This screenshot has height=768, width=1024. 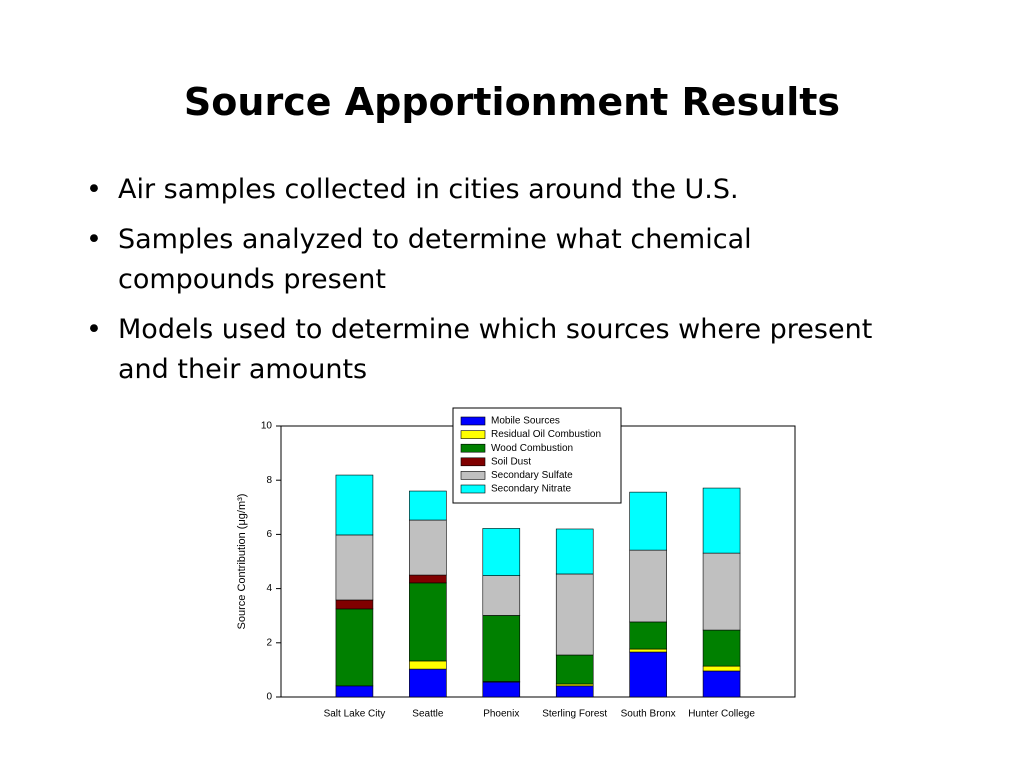 I want to click on slide-title: Source Apportionment Results, so click(x=512, y=102).